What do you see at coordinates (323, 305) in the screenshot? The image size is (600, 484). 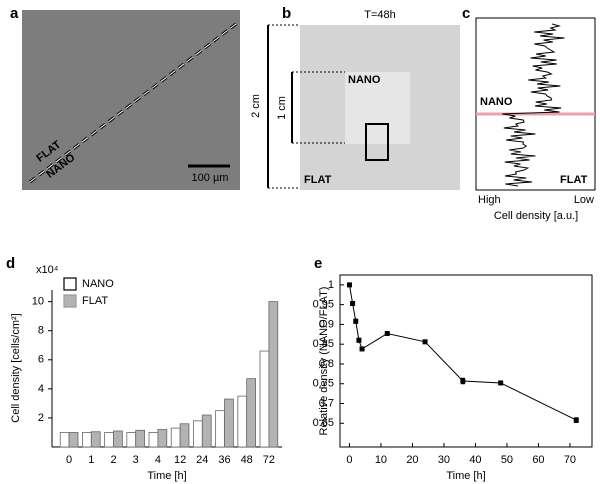 I see `y-tick-label: 0.95` at bounding box center [323, 305].